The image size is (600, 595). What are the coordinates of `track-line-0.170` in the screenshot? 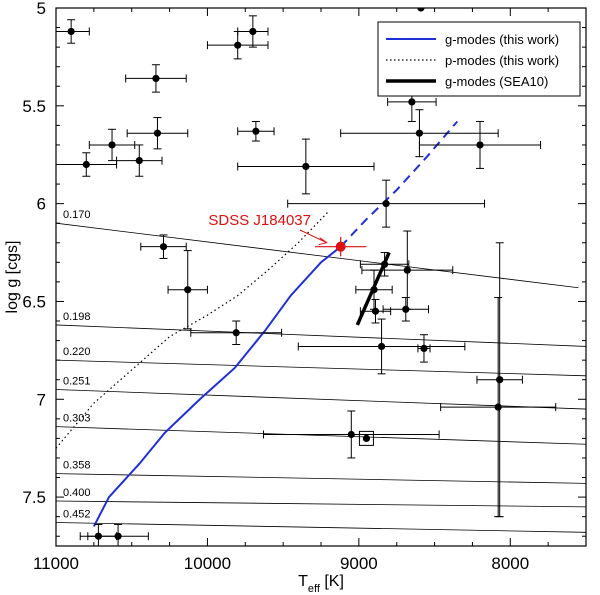 It's located at (317, 255).